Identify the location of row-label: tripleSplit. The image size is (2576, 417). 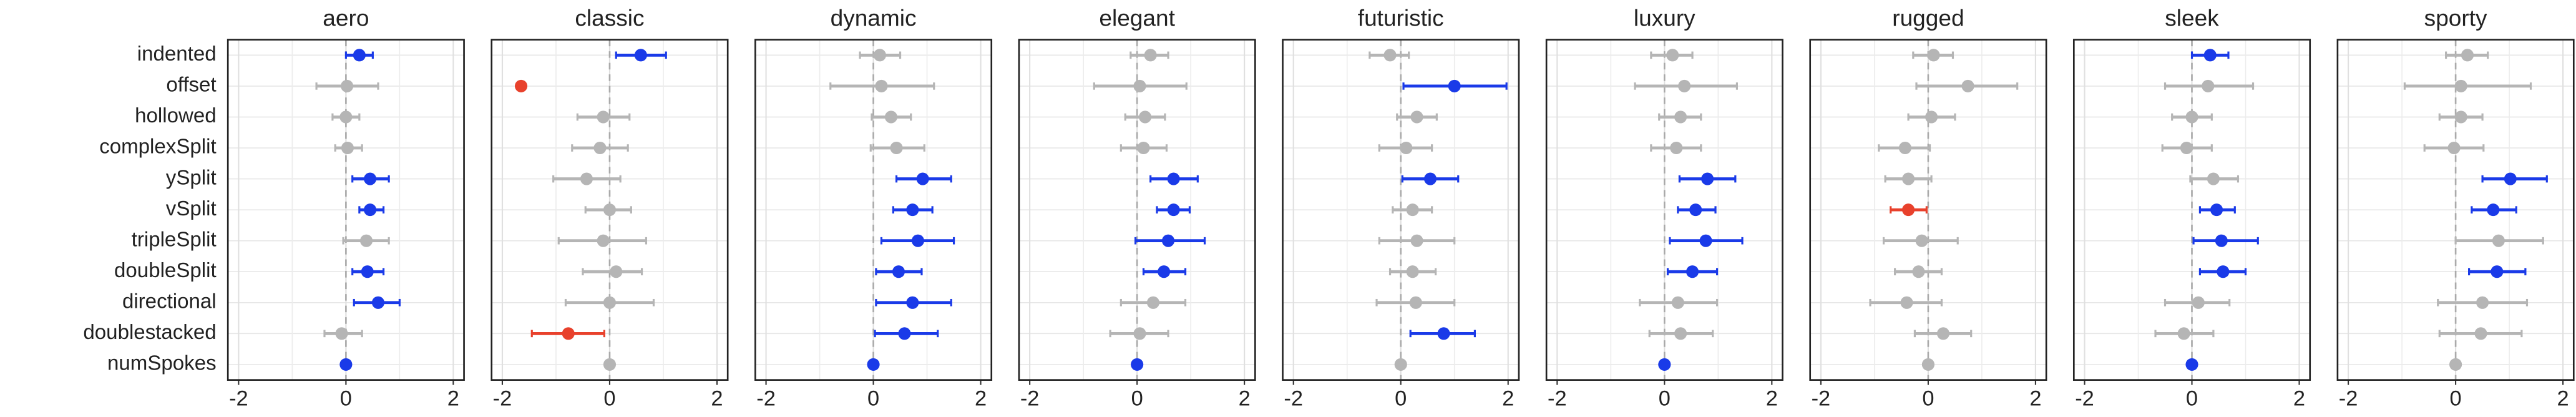
(174, 240).